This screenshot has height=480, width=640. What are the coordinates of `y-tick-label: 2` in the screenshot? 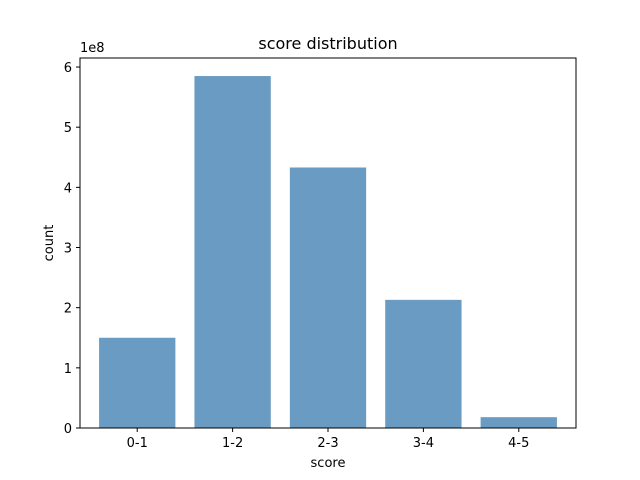 It's located at (68, 309).